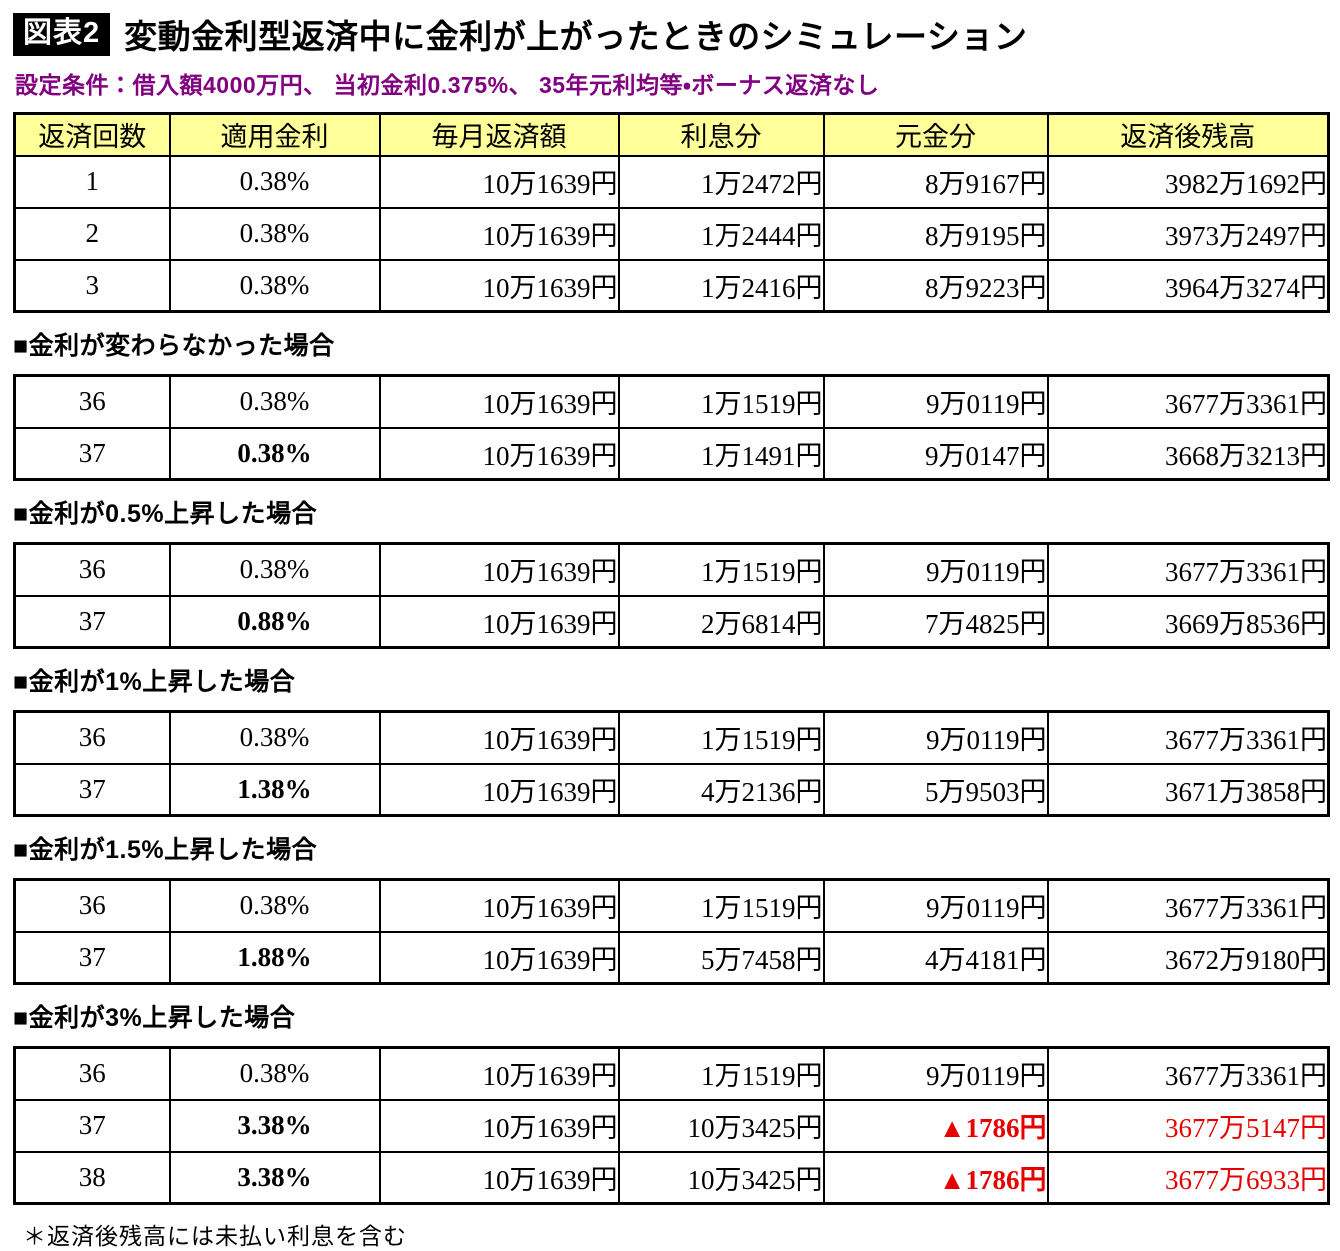 This screenshot has width=1340, height=1251. I want to click on cell-payment-number: 2, so click(92, 233).